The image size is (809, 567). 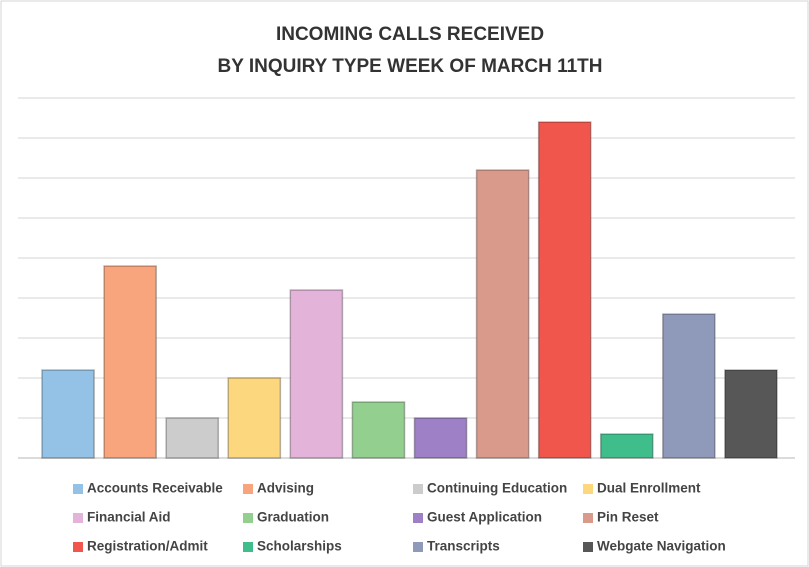 What do you see at coordinates (661, 546) in the screenshot?
I see `legend-label: Webgate Navigation` at bounding box center [661, 546].